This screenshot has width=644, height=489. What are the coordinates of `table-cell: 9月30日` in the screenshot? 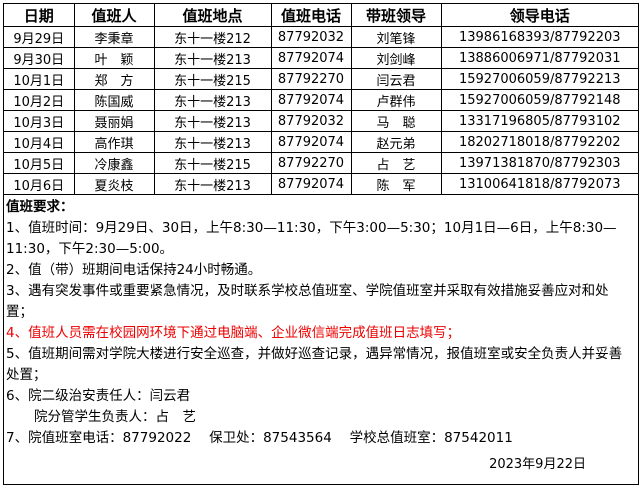 It's located at (39, 58).